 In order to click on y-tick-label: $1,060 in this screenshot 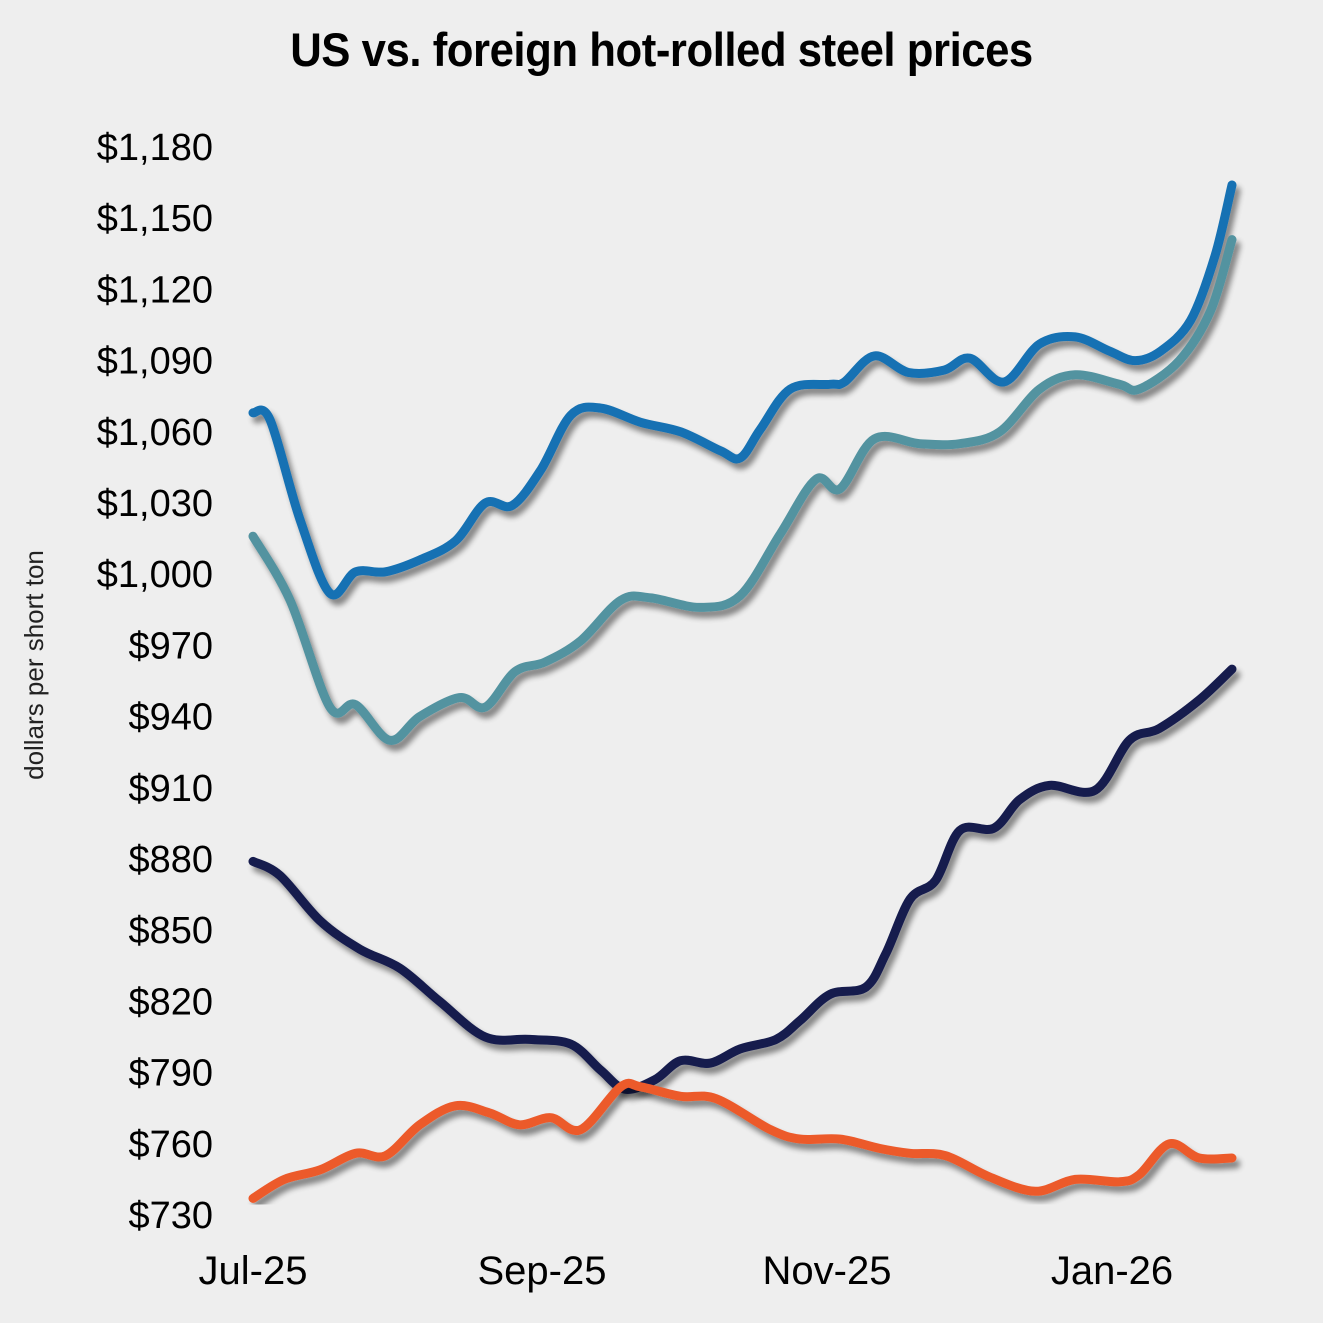, I will do `click(155, 433)`.